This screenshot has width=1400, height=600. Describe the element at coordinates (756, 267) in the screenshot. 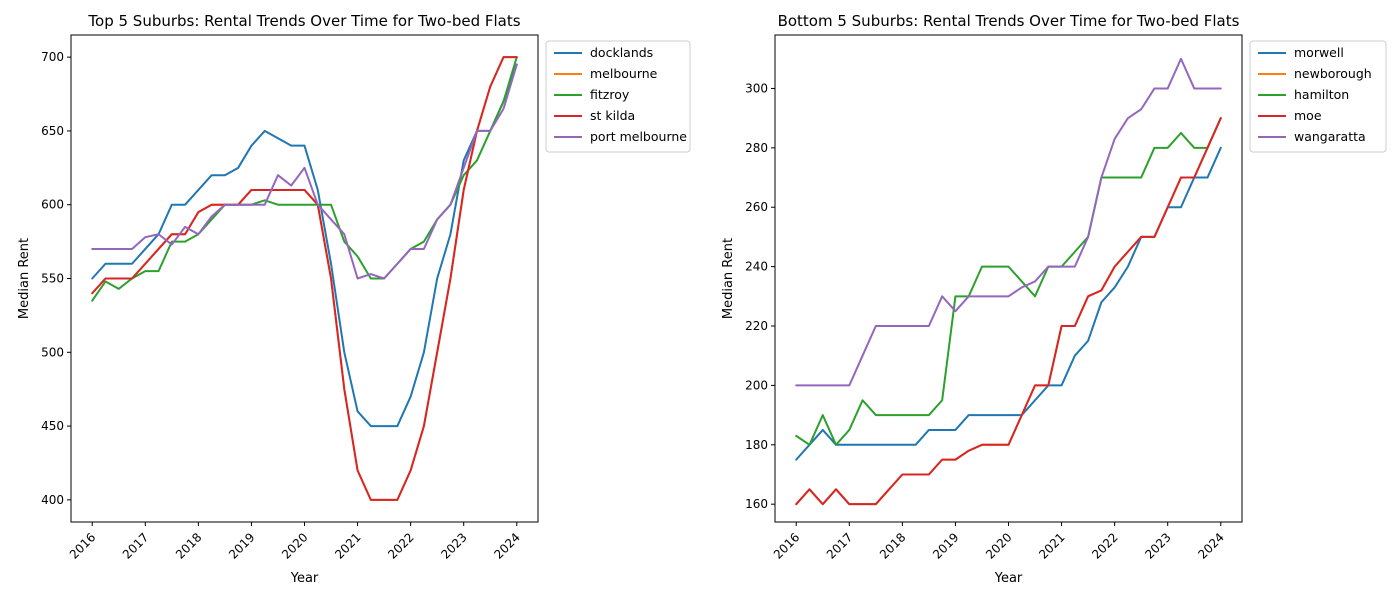

I see `y-tick-label: 240` at that location.